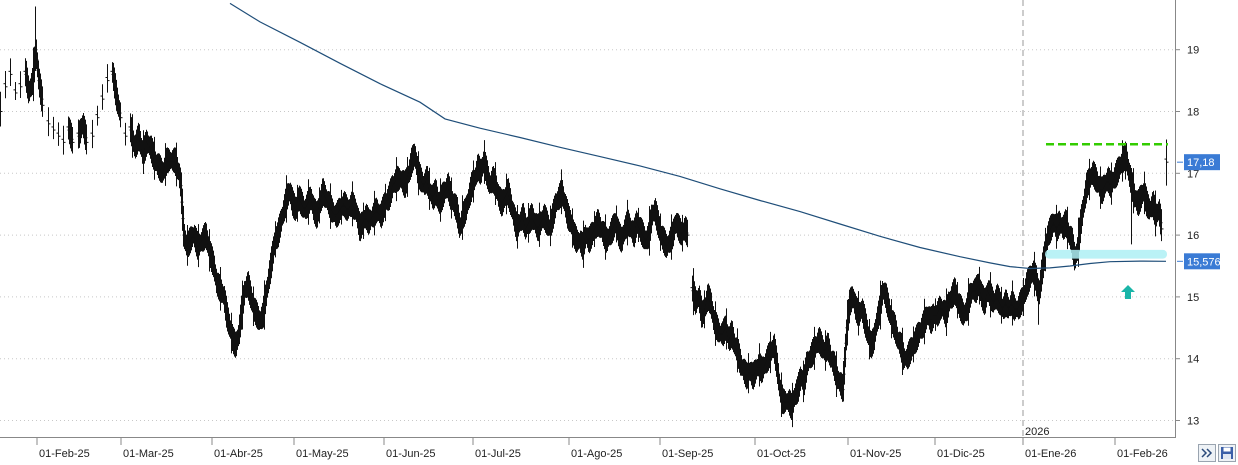  What do you see at coordinates (687, 454) in the screenshot?
I see `x-tick-label: 01-Sep-25` at bounding box center [687, 454].